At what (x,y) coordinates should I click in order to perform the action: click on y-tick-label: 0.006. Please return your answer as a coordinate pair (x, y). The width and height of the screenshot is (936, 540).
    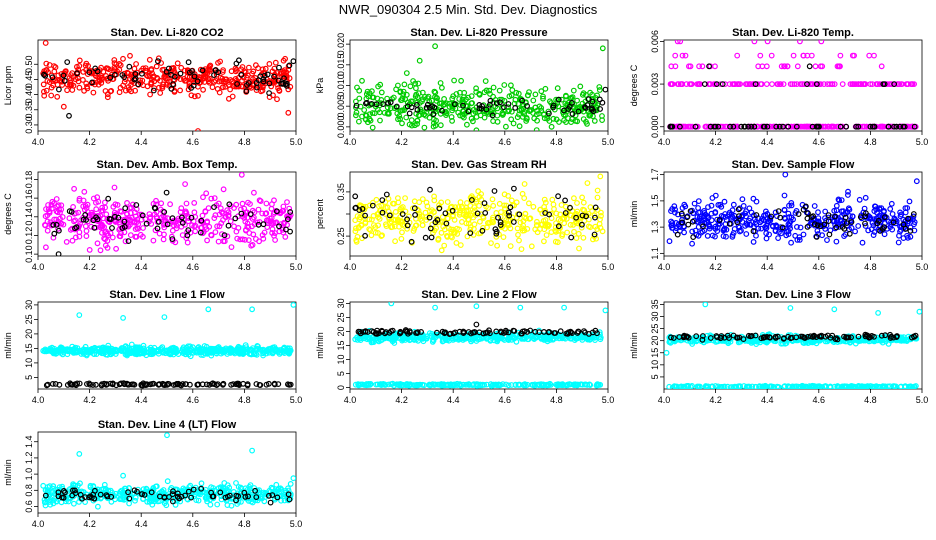
    Looking at the image, I should click on (655, 41).